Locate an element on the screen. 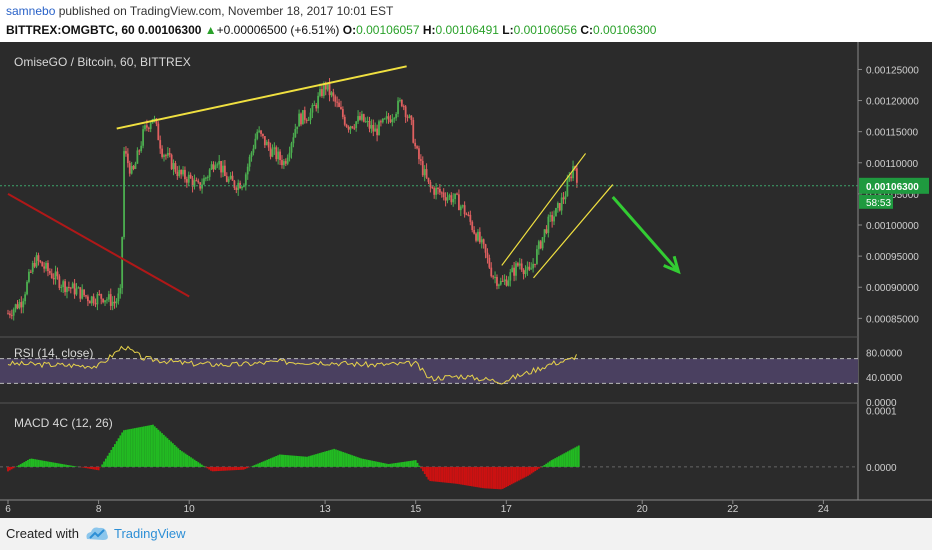 The image size is (932, 550). countdown-badge is located at coordinates (876, 201).